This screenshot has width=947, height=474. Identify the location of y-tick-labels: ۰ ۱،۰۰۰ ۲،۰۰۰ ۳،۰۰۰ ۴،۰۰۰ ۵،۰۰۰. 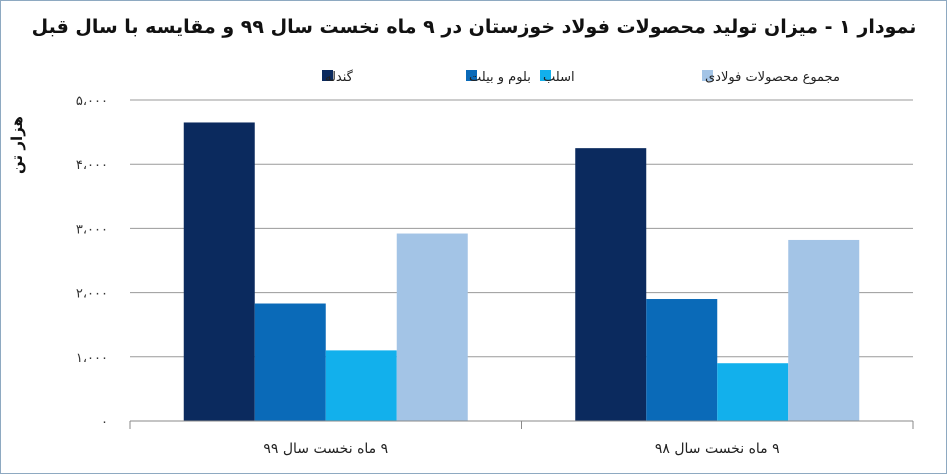
(92, 262).